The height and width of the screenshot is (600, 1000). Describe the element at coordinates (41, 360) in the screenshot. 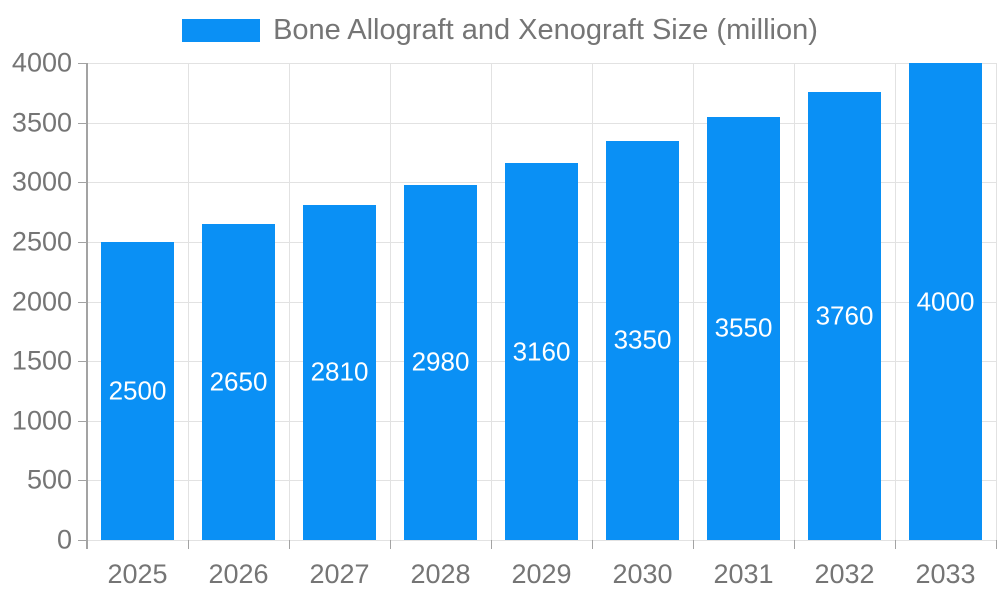

I see `y-axis-tick-label: 1500` at that location.